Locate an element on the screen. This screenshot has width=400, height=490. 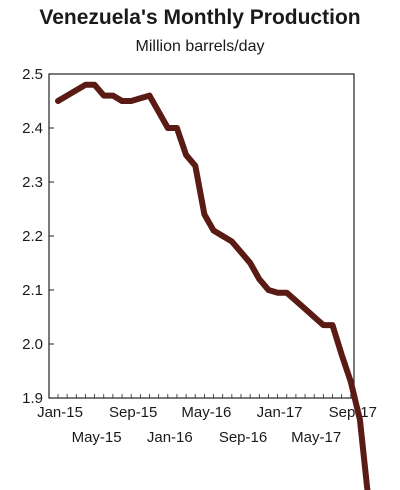
y-tick-label: 1.9 is located at coordinates (32, 398).